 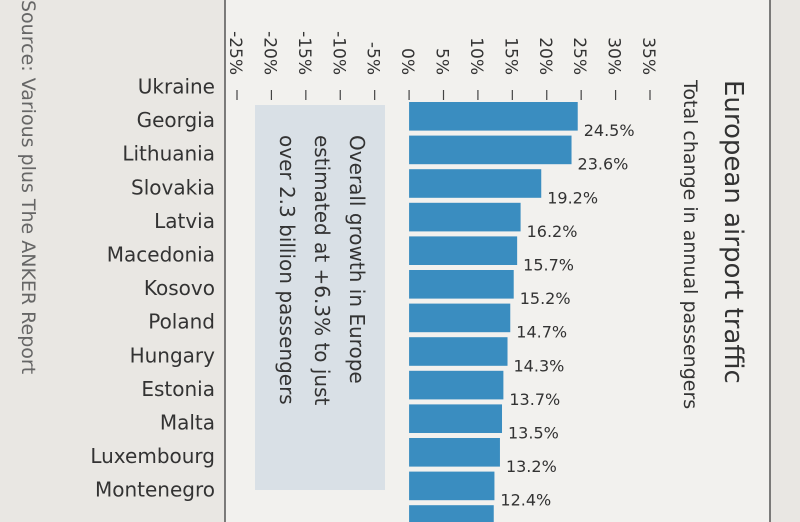 What do you see at coordinates (168, 154) in the screenshot?
I see `y-tick-label: Lithuania` at bounding box center [168, 154].